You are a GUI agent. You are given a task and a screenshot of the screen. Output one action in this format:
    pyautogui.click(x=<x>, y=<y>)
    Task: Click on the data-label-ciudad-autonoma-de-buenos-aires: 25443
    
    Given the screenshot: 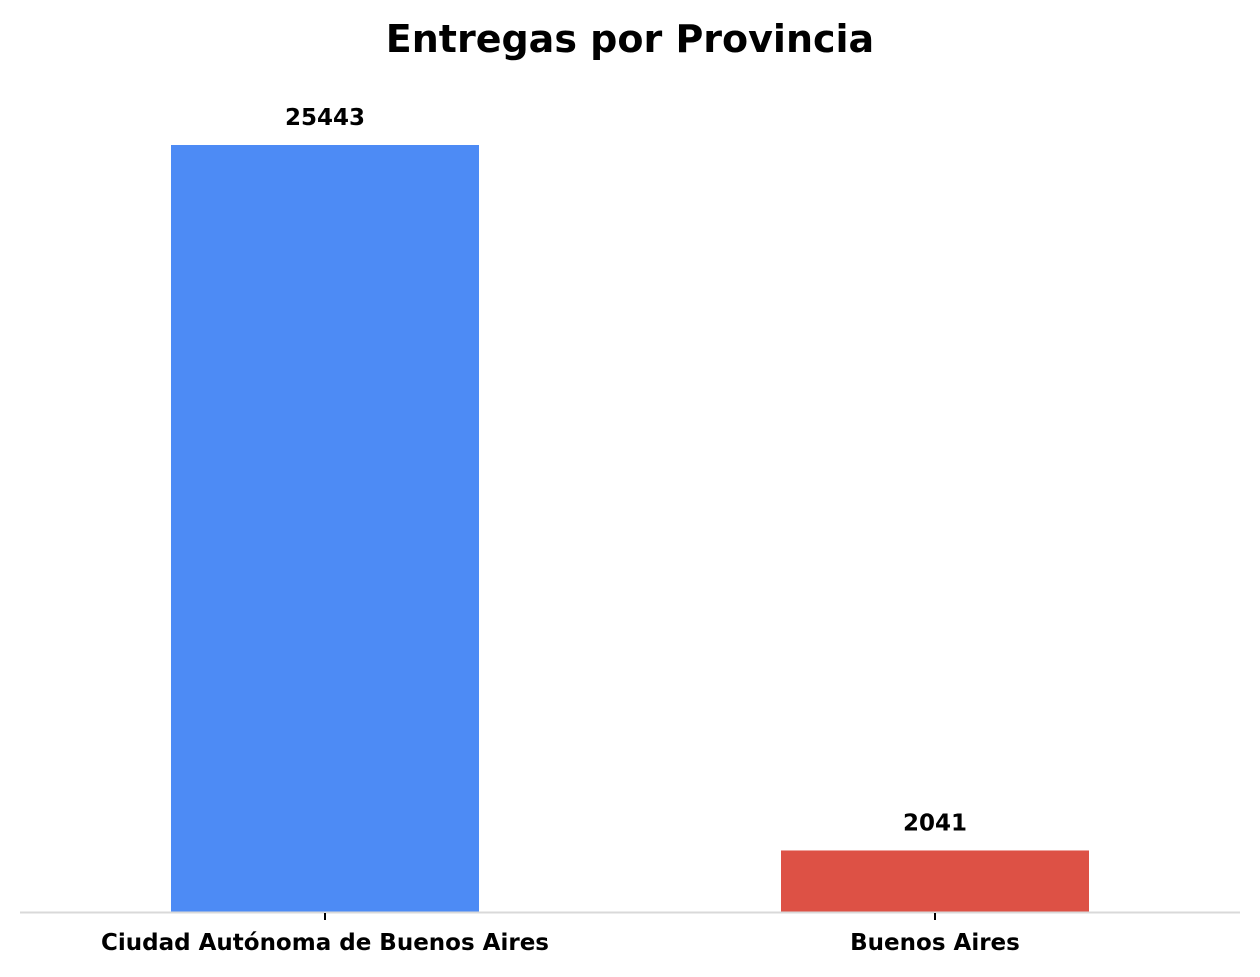 What is the action you would take?
    pyautogui.click(x=325, y=118)
    